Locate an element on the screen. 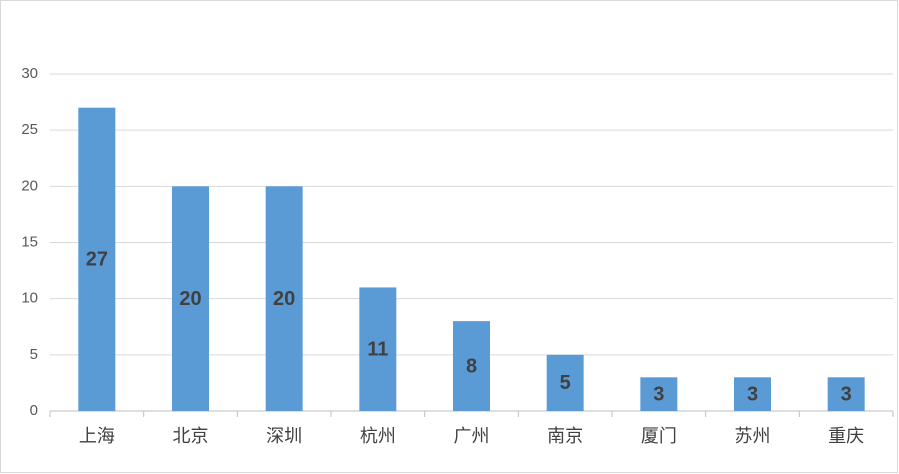 The height and width of the screenshot is (474, 899). value-label: 8 is located at coordinates (471, 366).